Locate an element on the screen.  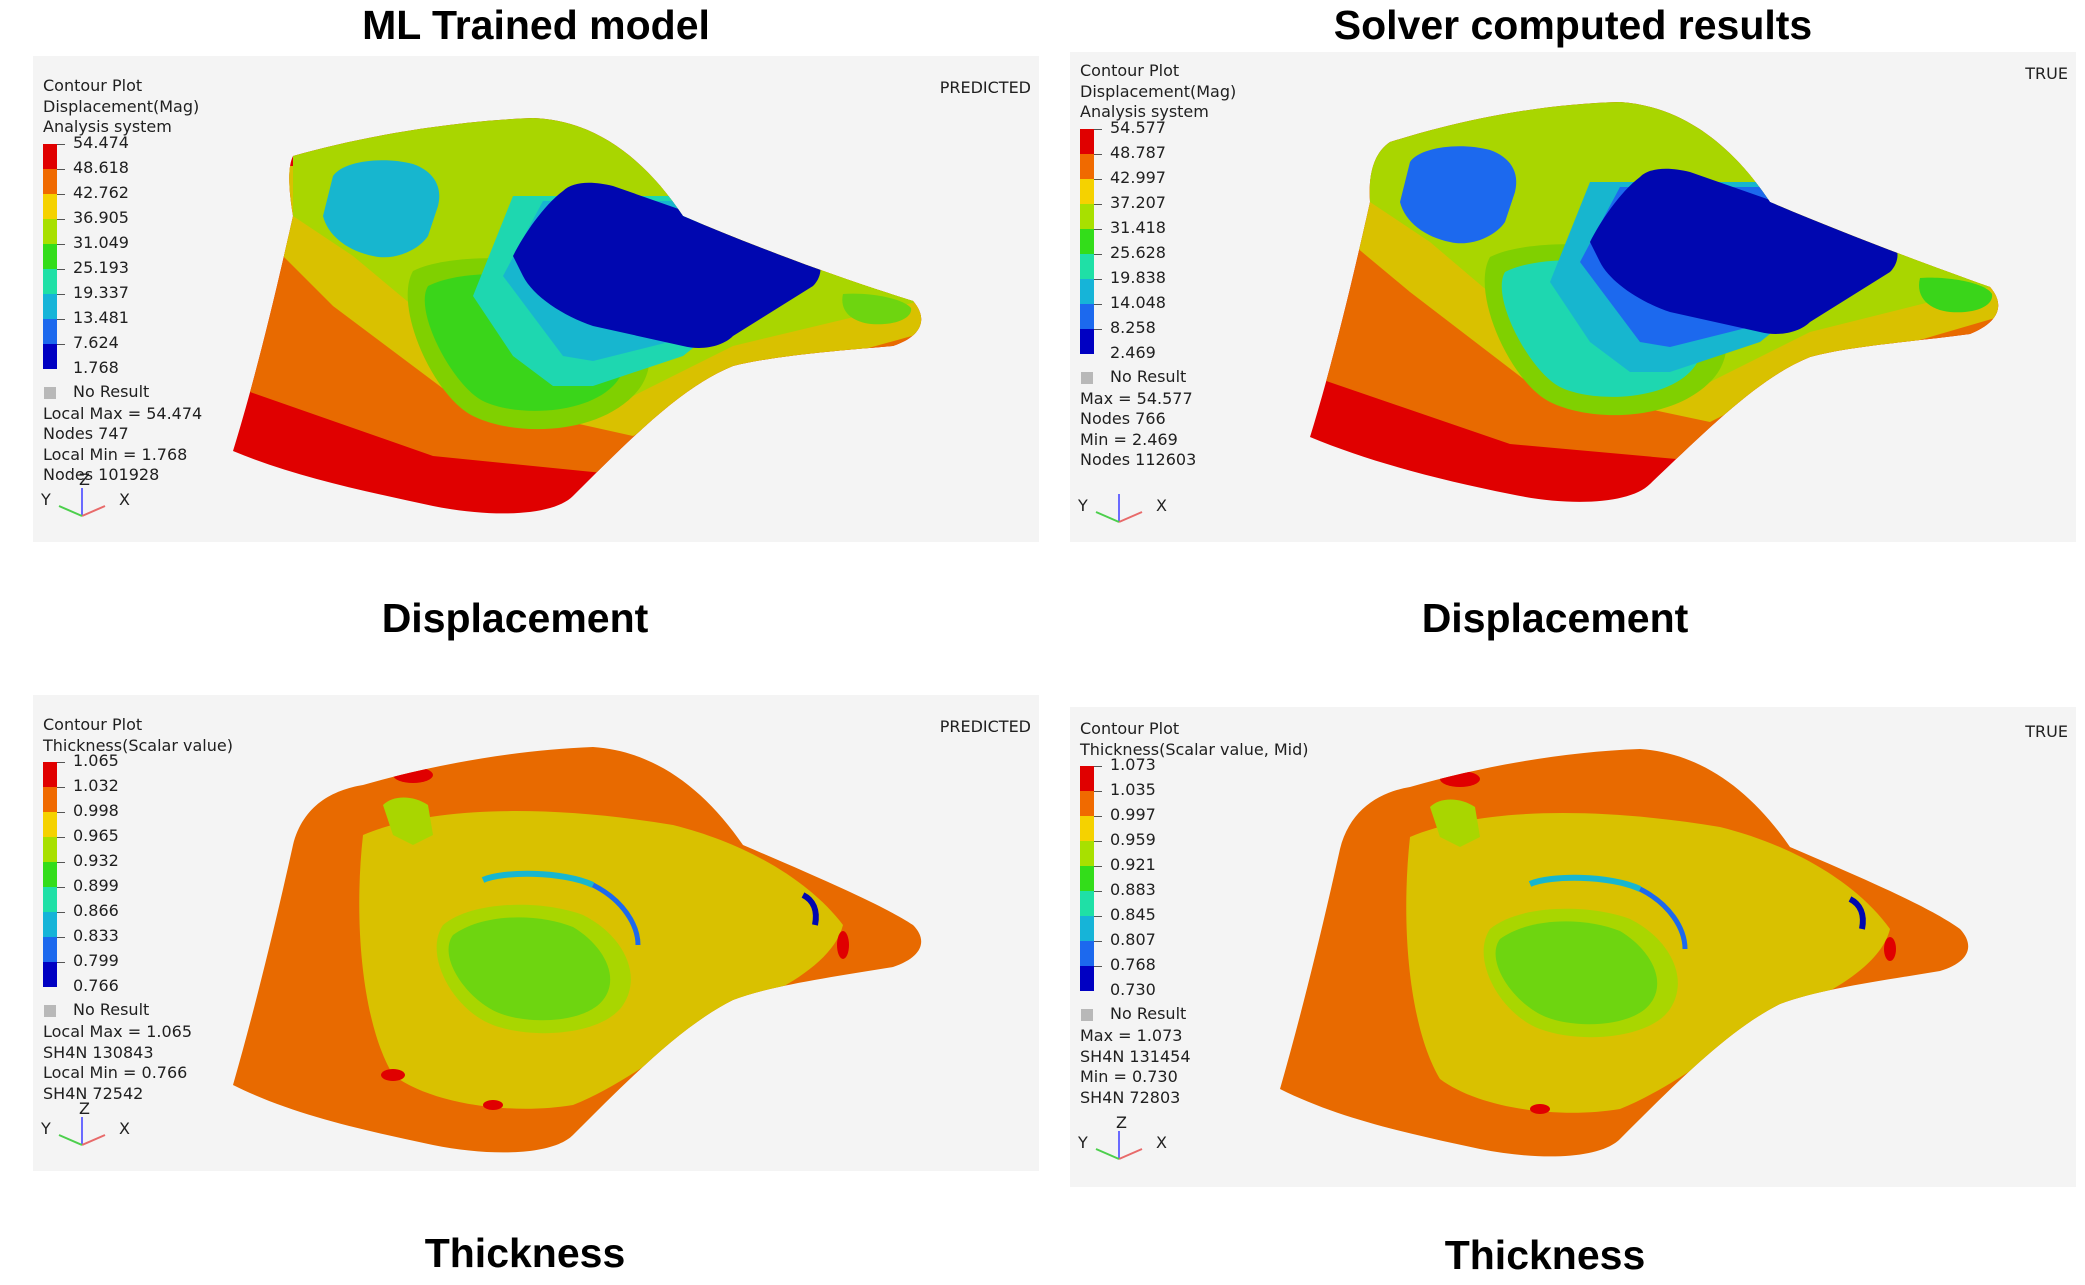
legend-stat-line: Nodes 101928 is located at coordinates (101, 474).